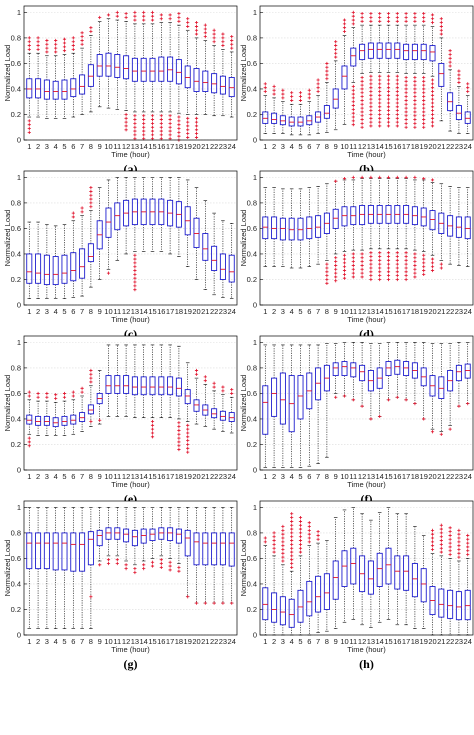  I want to click on x-tick-label: 3, so click(283, 146).